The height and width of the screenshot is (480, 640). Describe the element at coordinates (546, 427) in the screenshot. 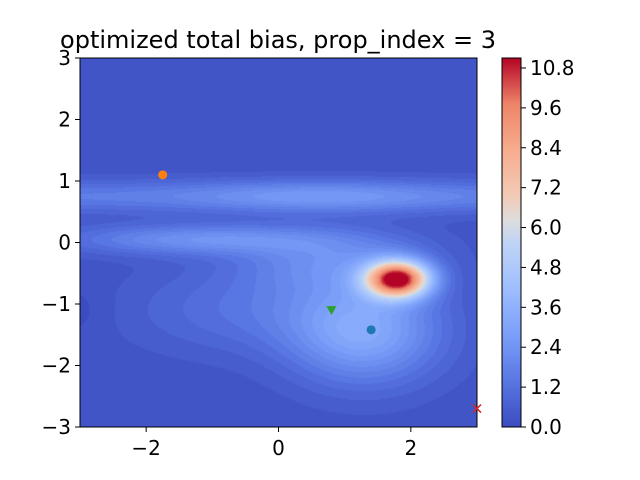

I see `colorbar-tick-label: 0.0` at that location.